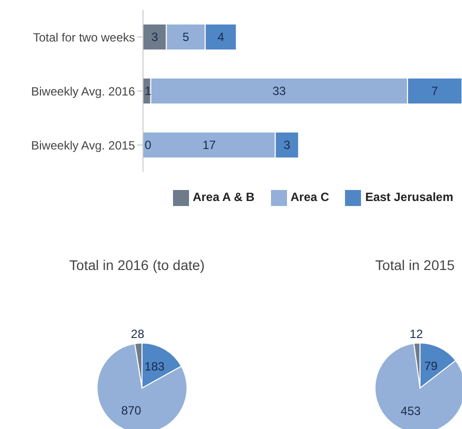 The image size is (462, 429). I want to click on y-tick-label: Biweekly Avg. 2016, so click(83, 91).